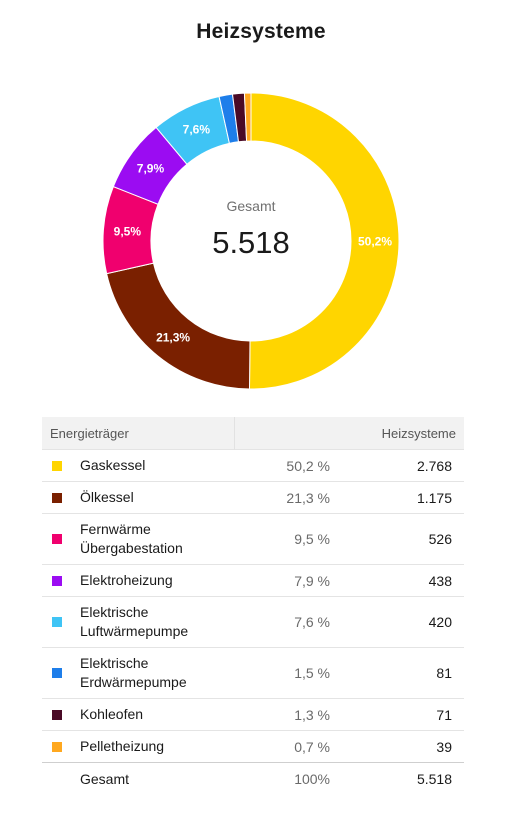  What do you see at coordinates (152, 465) in the screenshot?
I see `legend-name: Gaskessel` at bounding box center [152, 465].